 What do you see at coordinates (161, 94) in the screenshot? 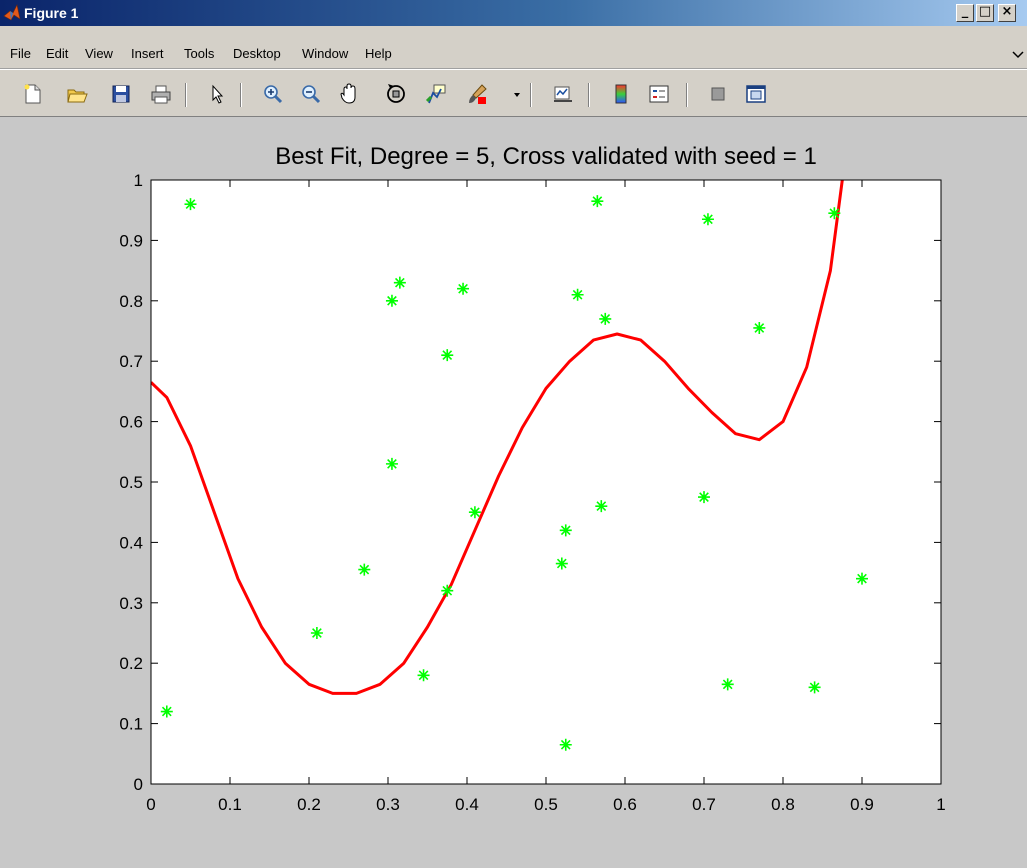
I see `print-icon` at bounding box center [161, 94].